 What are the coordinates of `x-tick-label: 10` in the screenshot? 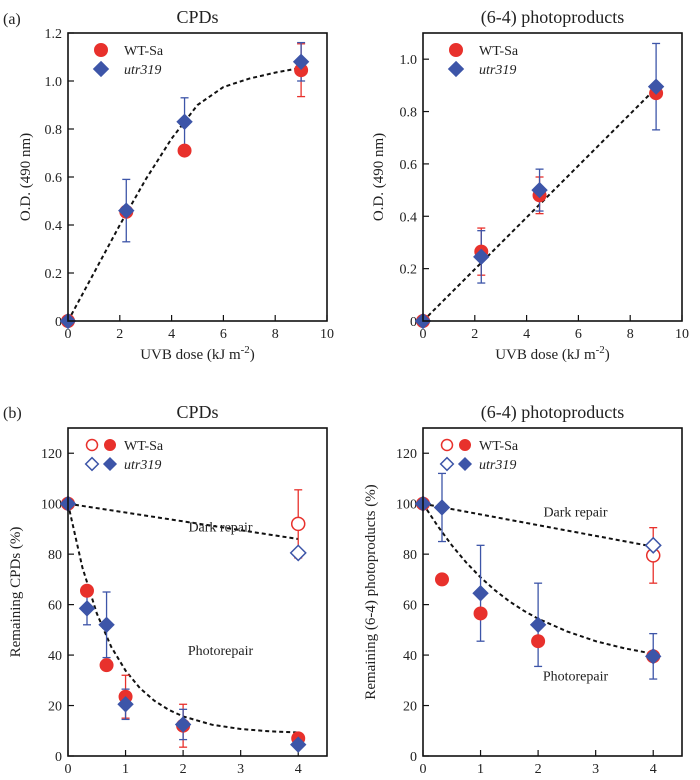 It's located at (327, 334).